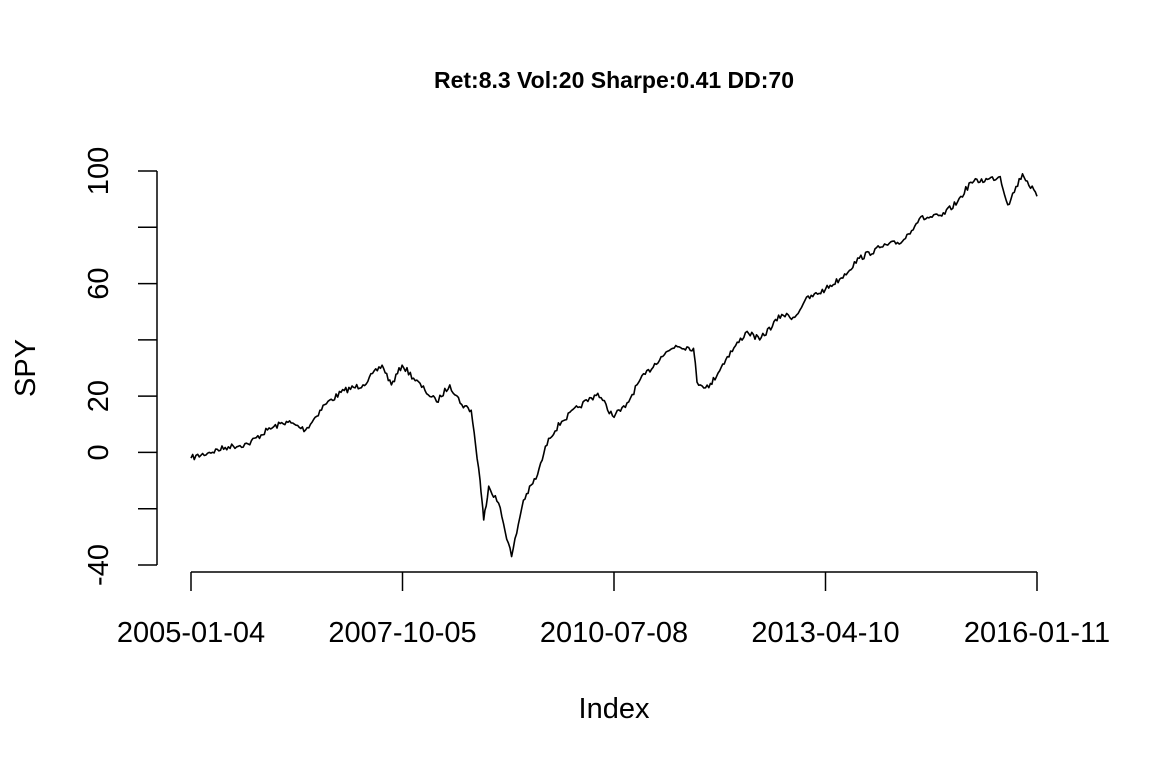  I want to click on y-tick-label: 20, so click(99, 396).